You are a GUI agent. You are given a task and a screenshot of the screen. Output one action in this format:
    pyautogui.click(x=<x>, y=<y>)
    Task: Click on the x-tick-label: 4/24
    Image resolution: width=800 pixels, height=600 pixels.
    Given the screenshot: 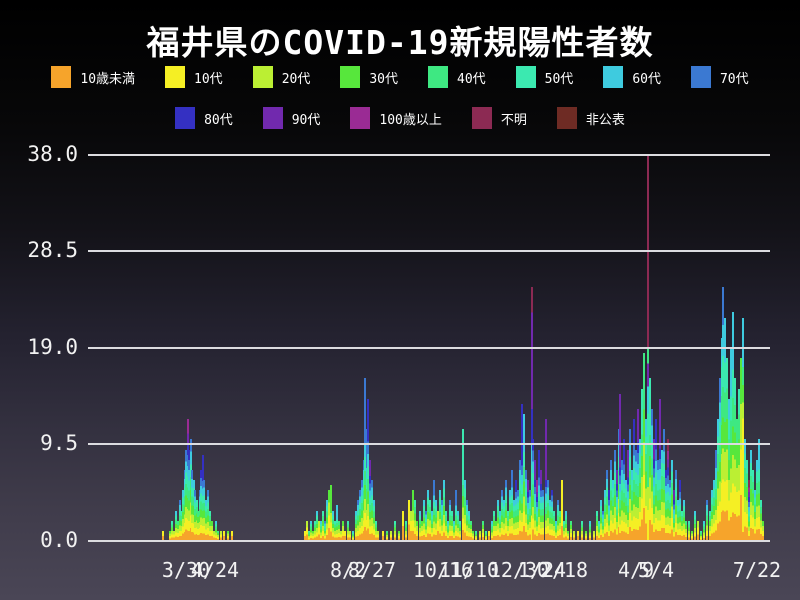 What is the action you would take?
    pyautogui.click(x=215, y=570)
    